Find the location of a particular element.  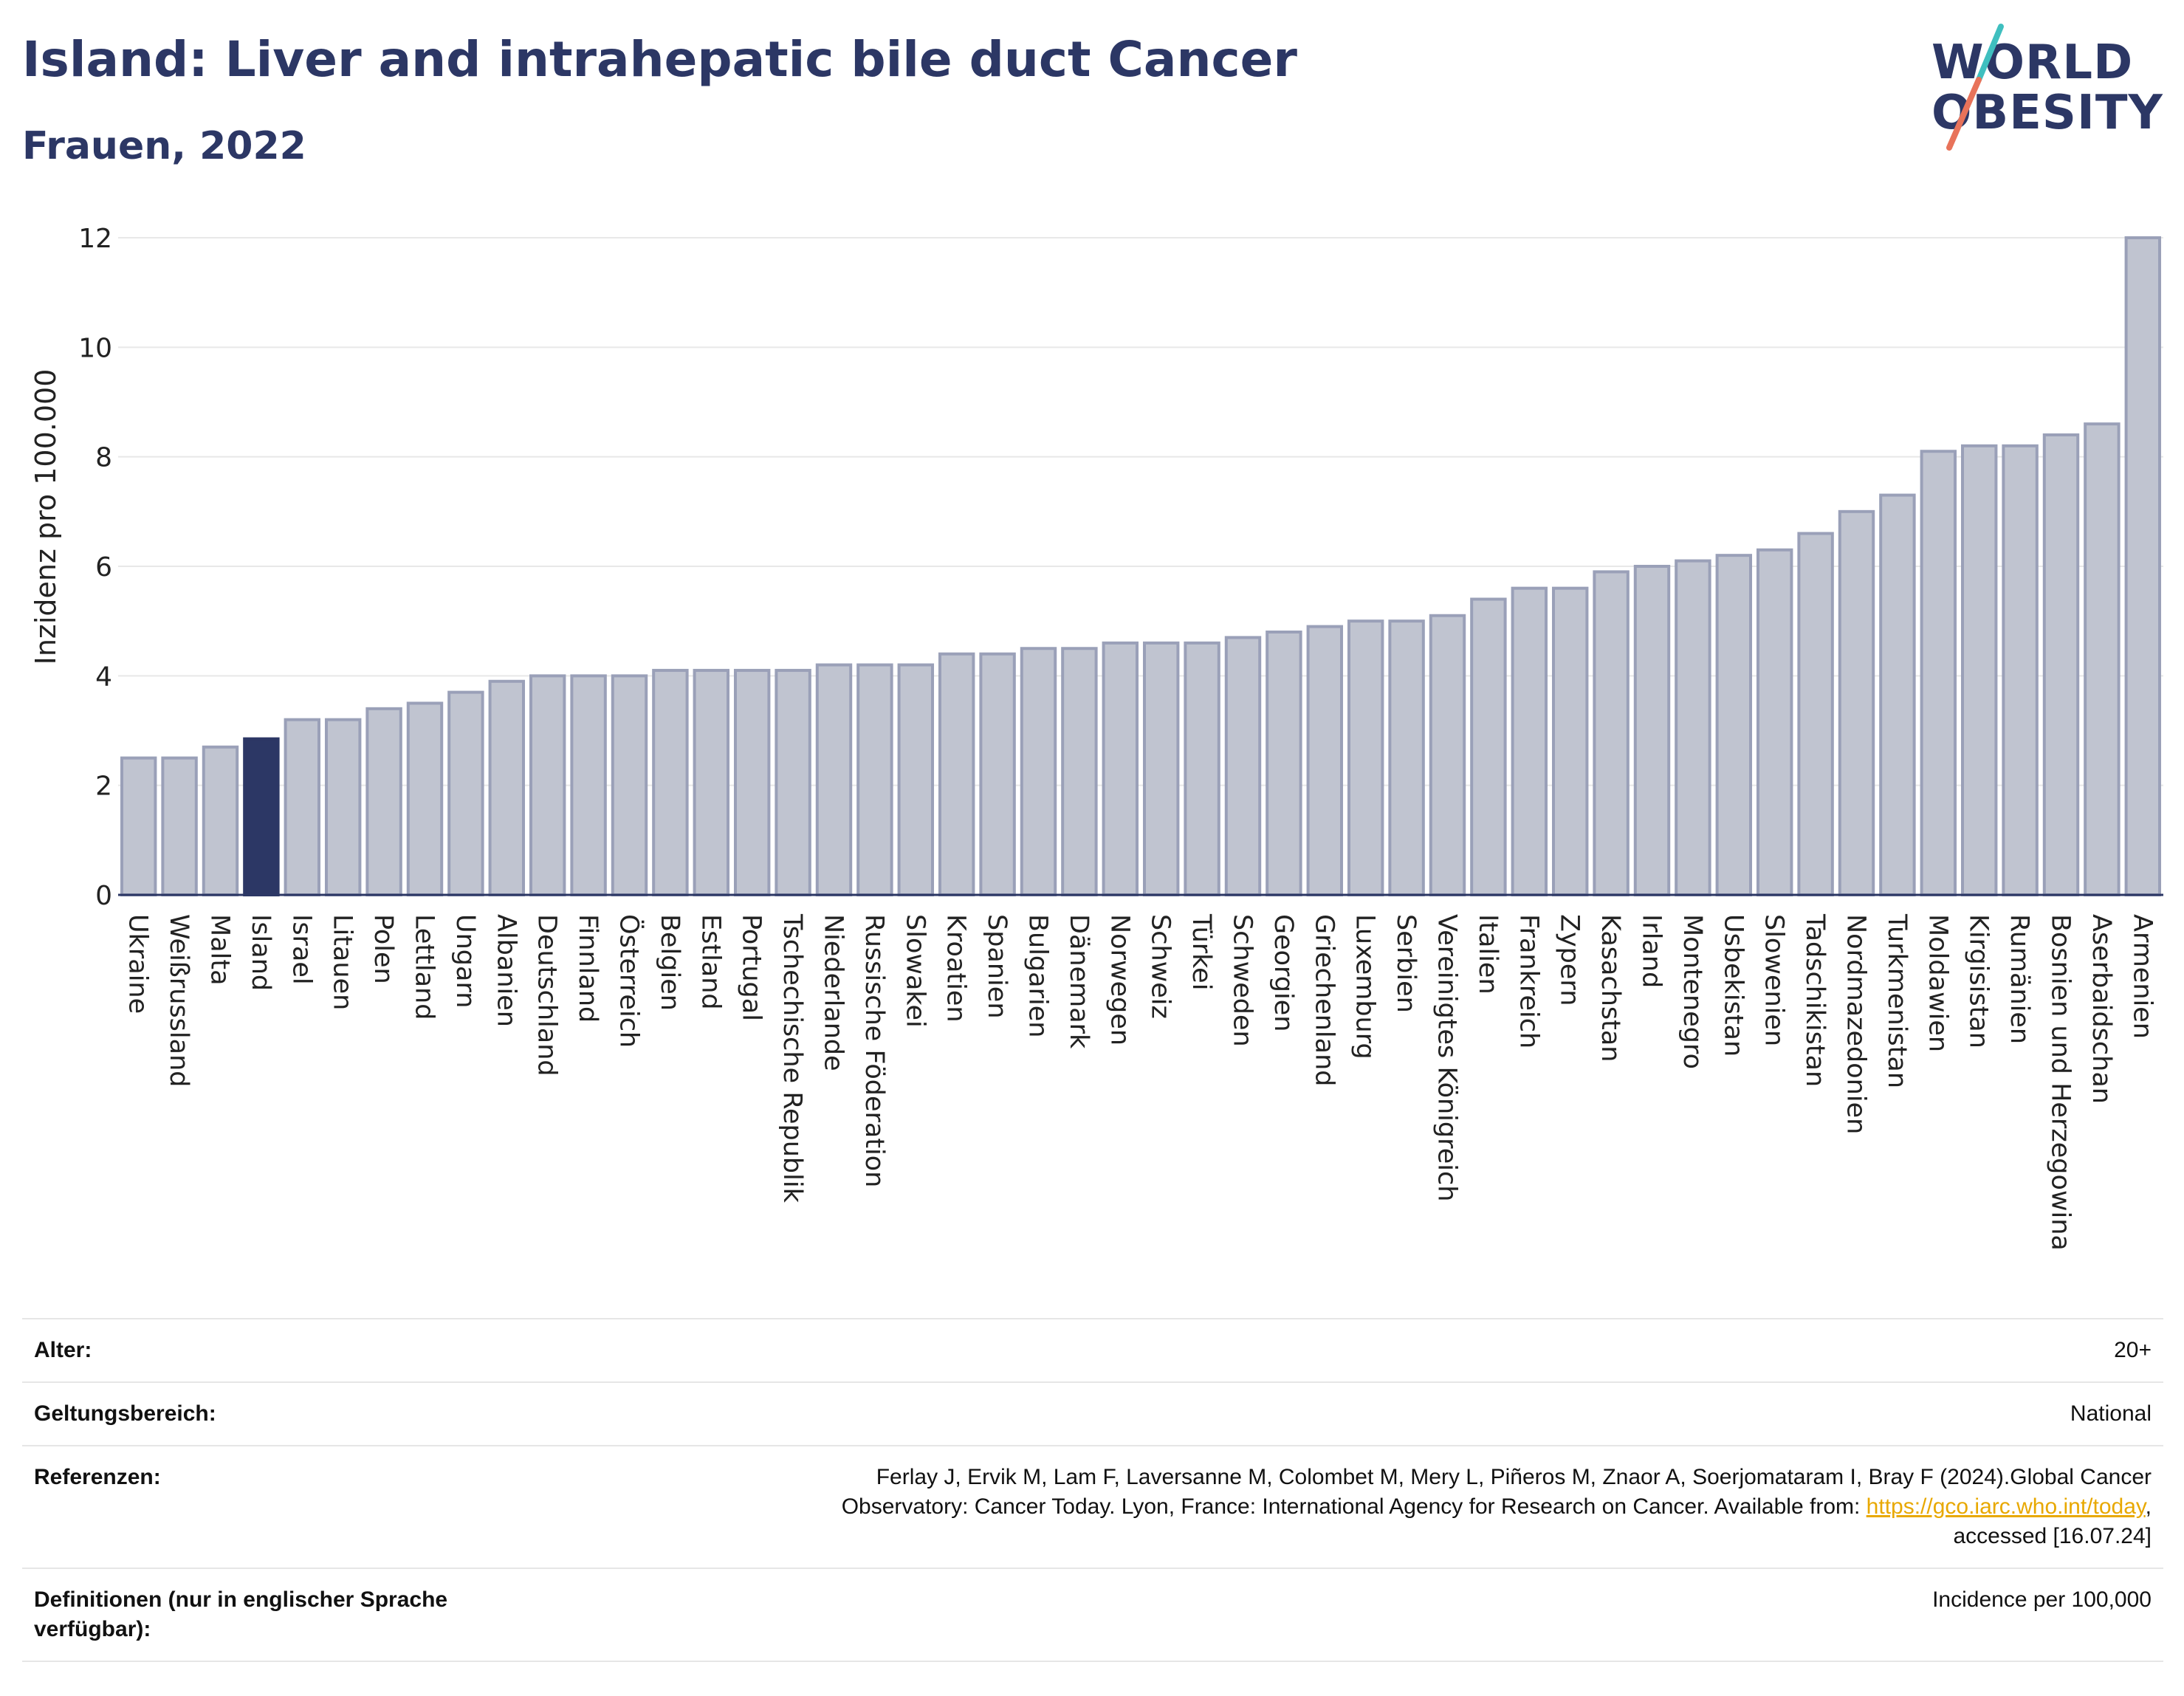

x-tick-label: Bulgarien is located at coordinates (1038, 975).